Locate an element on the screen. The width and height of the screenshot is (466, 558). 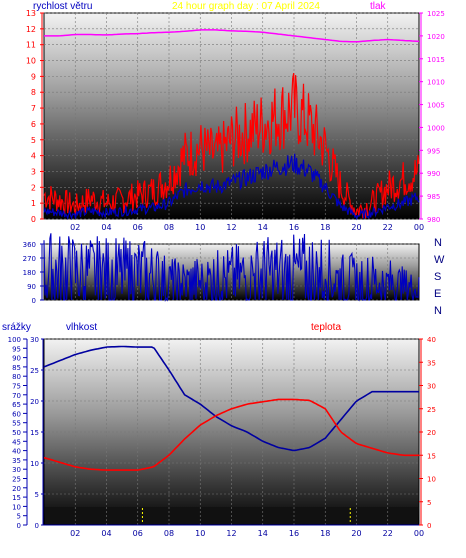
temperature-tick-label: 5 is located at coordinates (429, 503).